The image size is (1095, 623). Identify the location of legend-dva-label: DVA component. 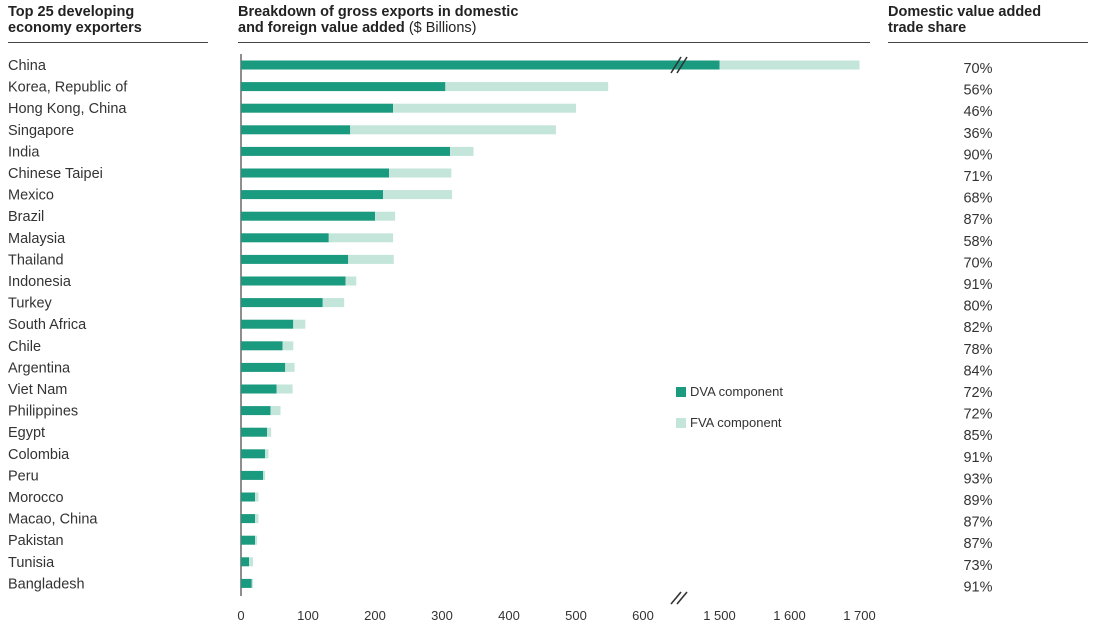
(736, 391).